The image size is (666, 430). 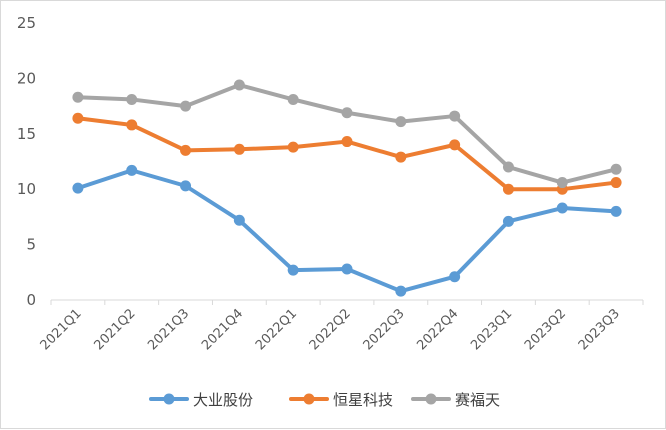 I want to click on legend: 大业股份 恒星科技 赛福天, so click(x=324, y=400).